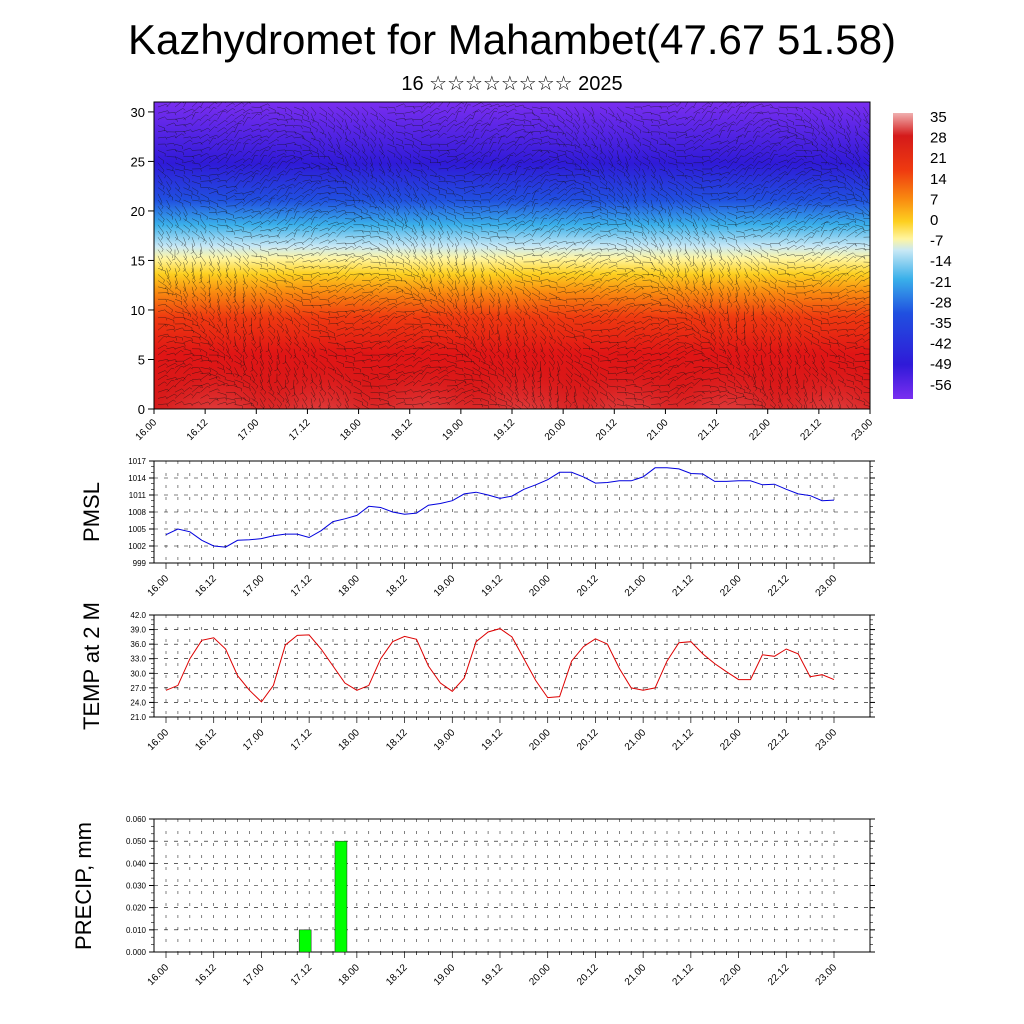 Image resolution: width=1024 pixels, height=1024 pixels. What do you see at coordinates (779, 975) in the screenshot?
I see `precip-x-tick-label: 22.12` at bounding box center [779, 975].